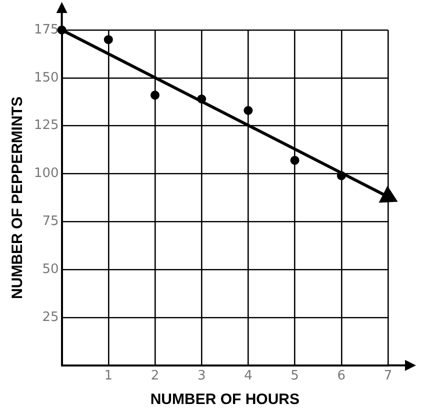 The height and width of the screenshot is (418, 433). I want to click on y-tick-label: 75, so click(50, 222).